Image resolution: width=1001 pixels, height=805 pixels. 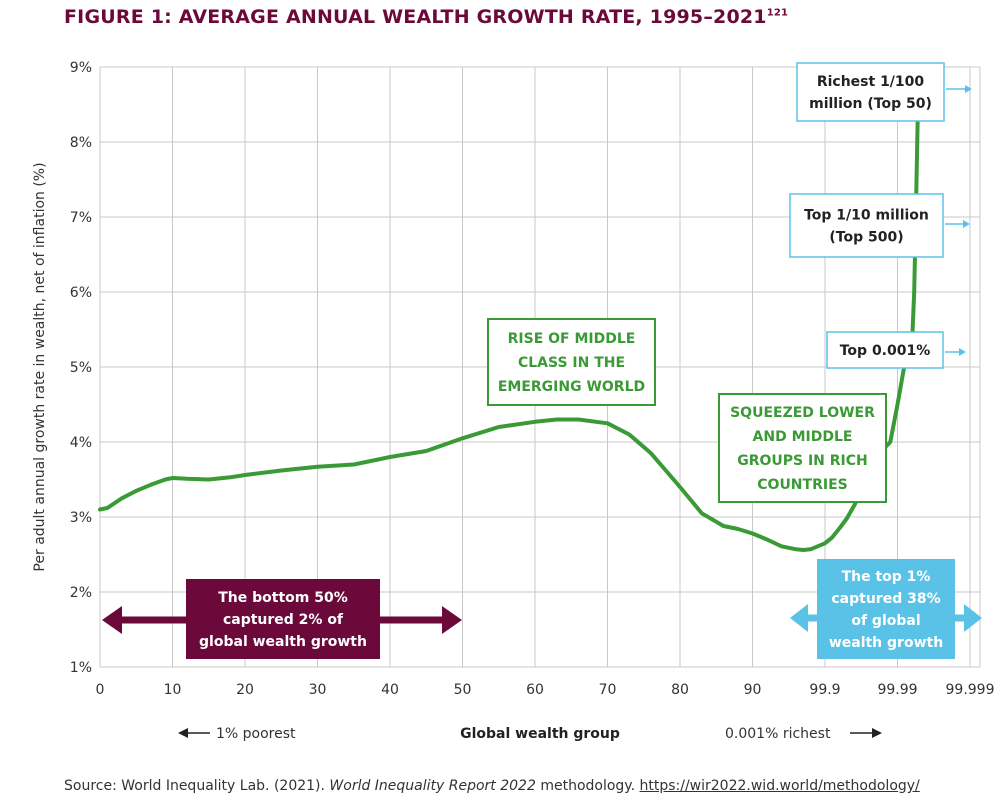 I want to click on squeezed-annotation-box, so click(x=802, y=448).